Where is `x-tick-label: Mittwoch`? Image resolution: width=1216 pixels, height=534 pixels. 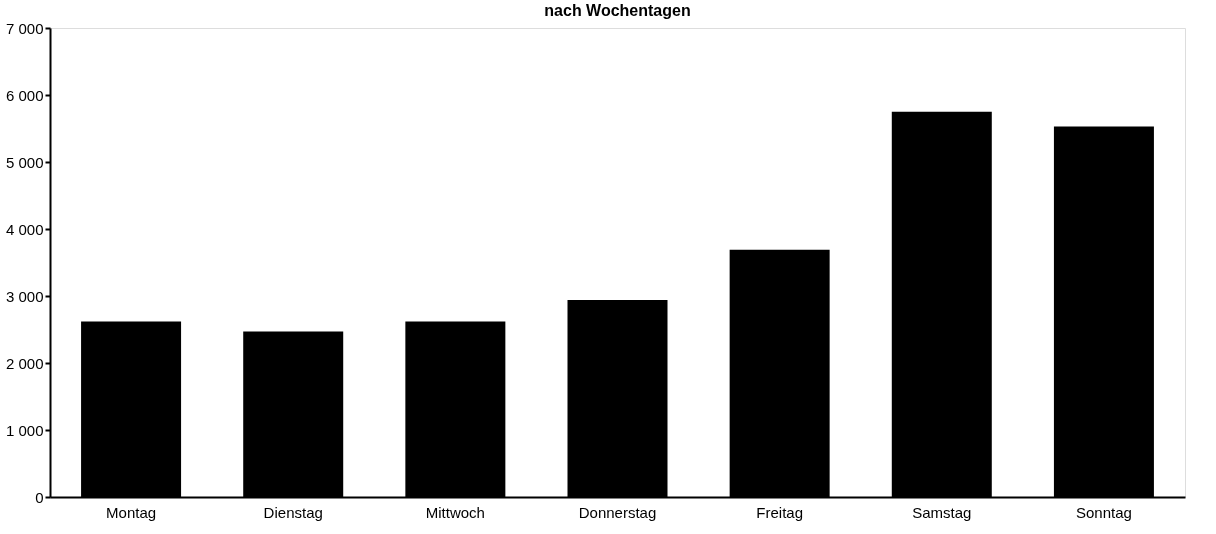
x-tick-label: Mittwoch is located at coordinates (455, 512).